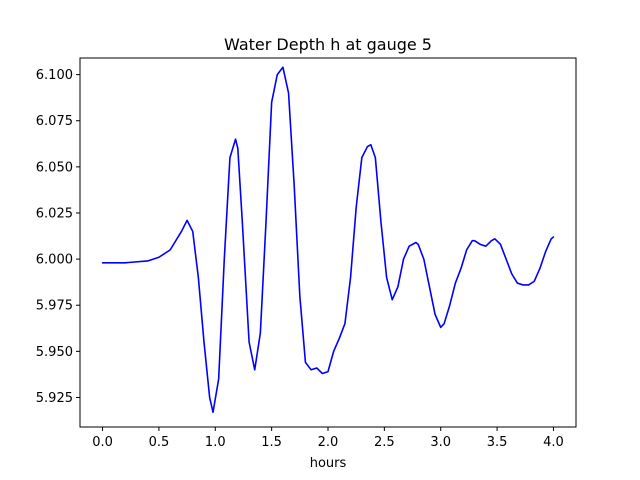  I want to click on x-axis-label: hours, so click(328, 463).